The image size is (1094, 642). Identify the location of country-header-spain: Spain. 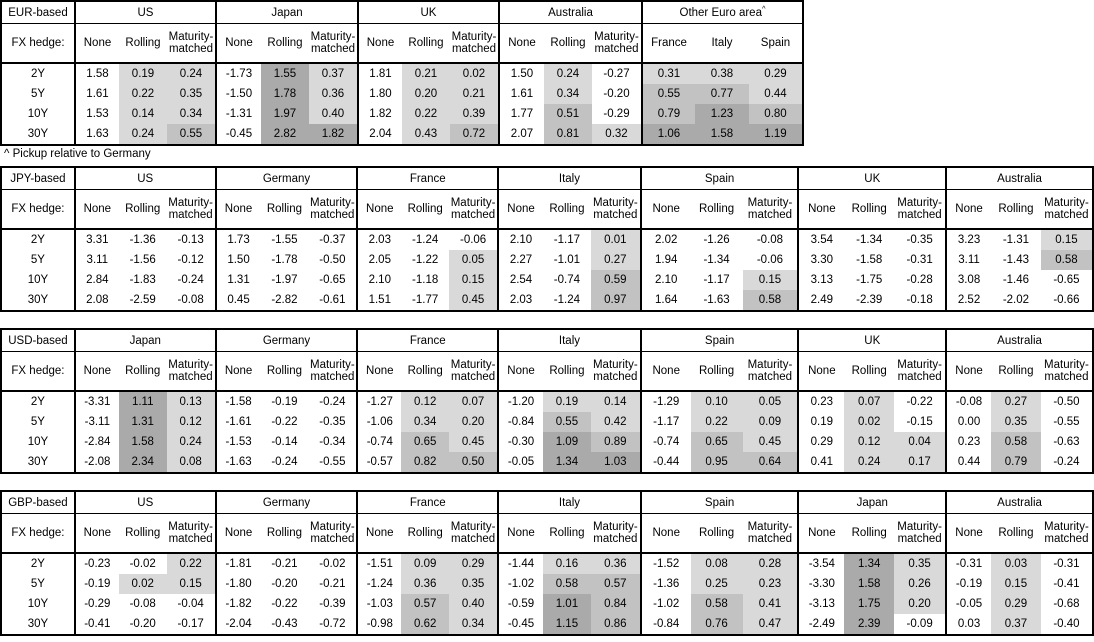
(719, 340).